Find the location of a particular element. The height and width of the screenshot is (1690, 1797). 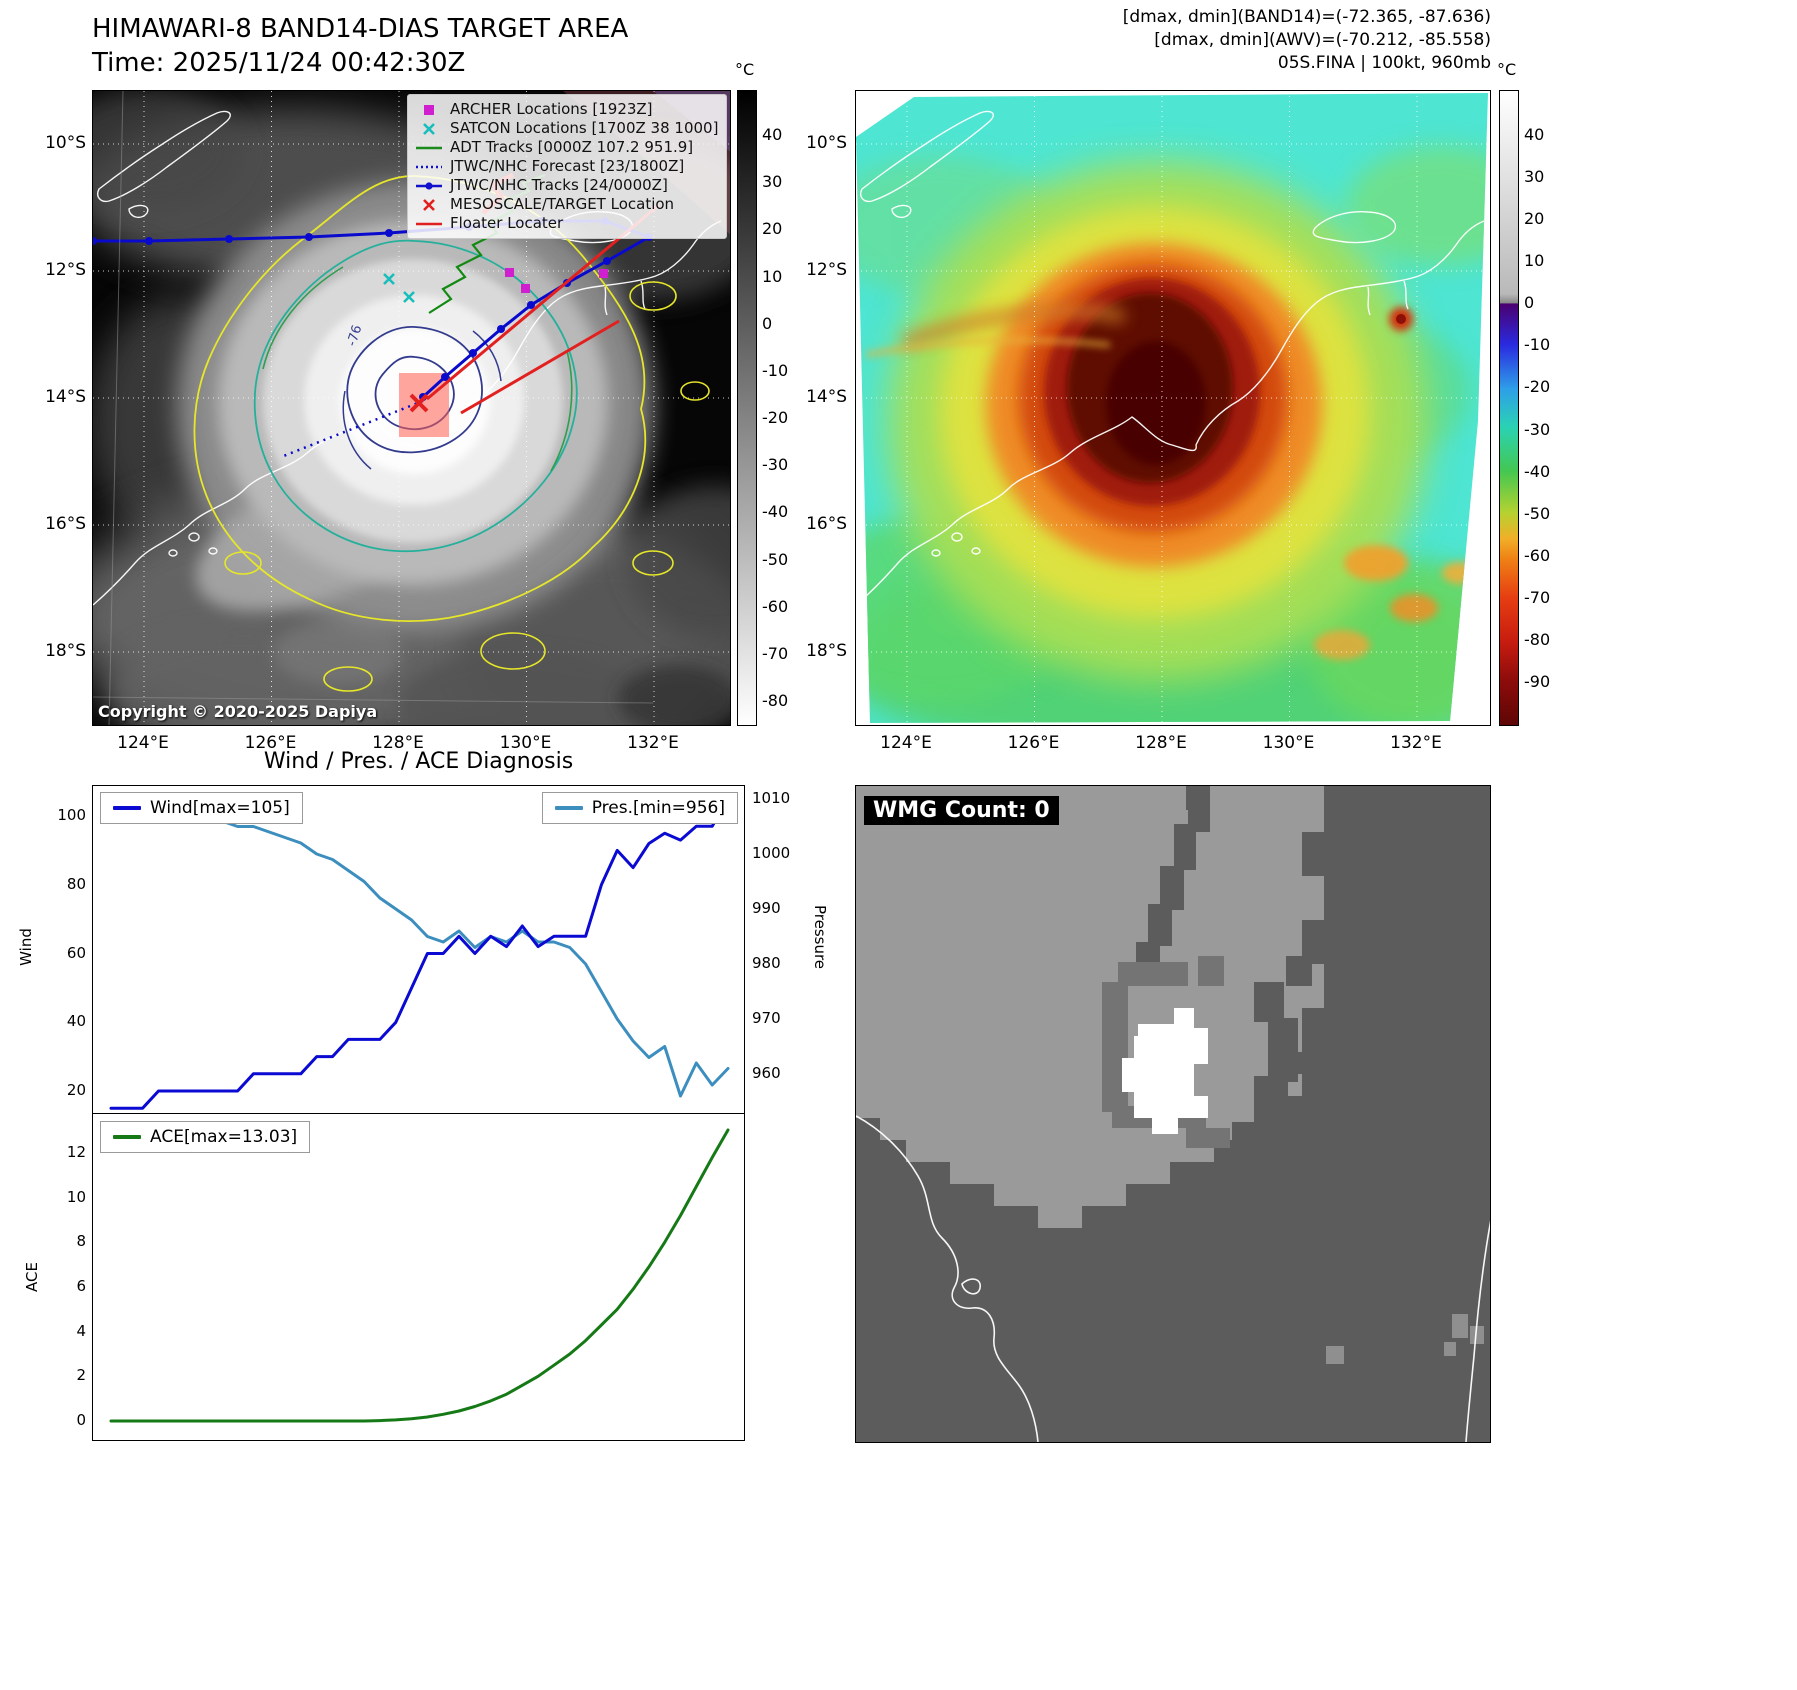

ace-axis-label: ACE is located at coordinates (32, 1277).